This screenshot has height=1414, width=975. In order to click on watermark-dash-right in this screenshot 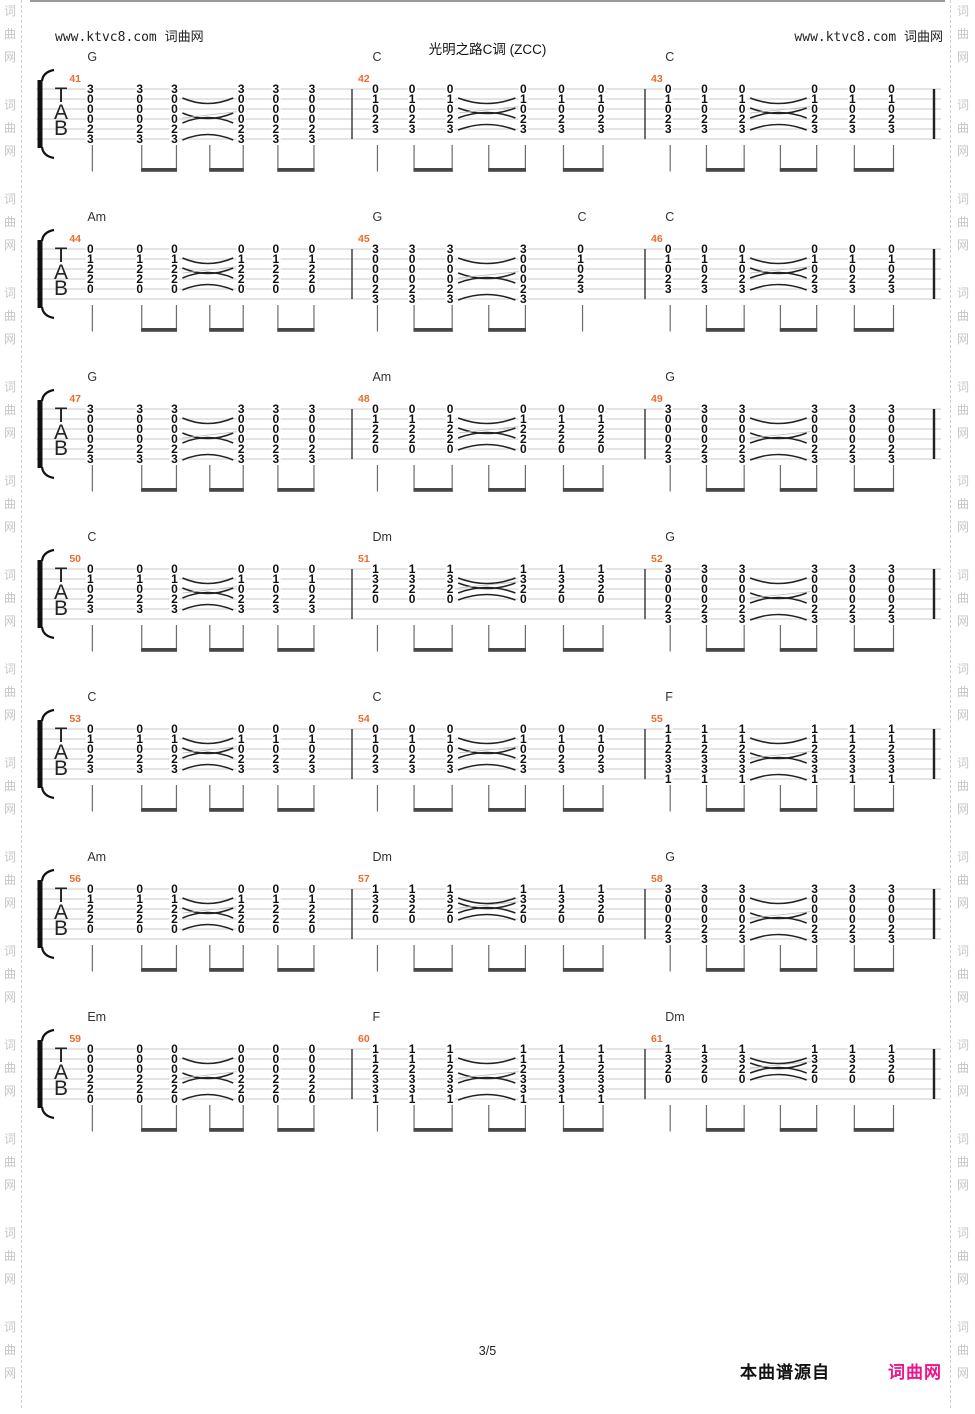, I will do `click(950, 704)`.